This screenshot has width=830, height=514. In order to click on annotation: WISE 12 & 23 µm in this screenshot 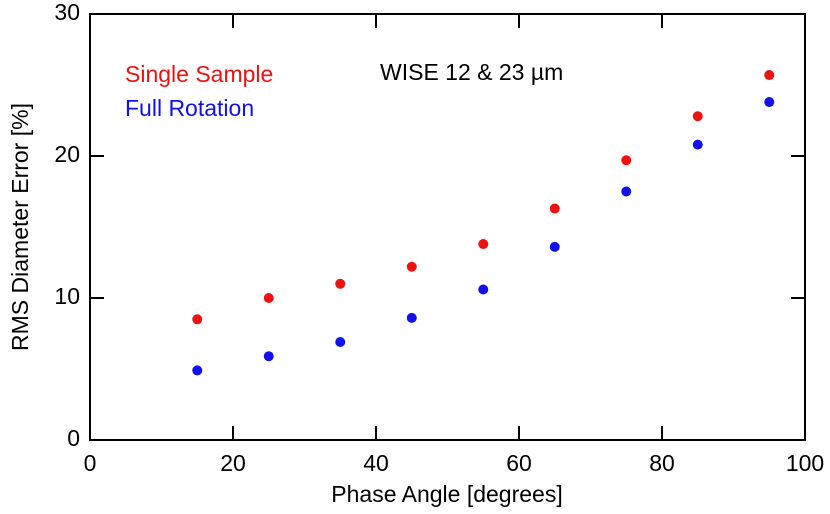, I will do `click(471, 72)`.